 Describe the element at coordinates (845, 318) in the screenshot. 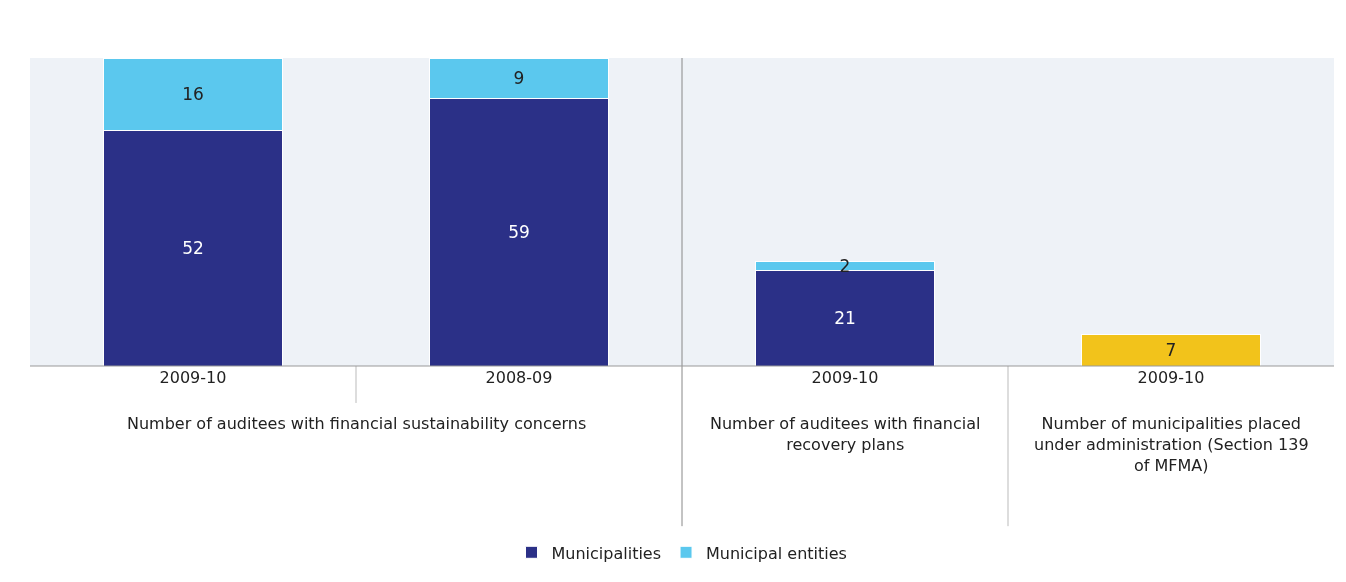

I see `data-label: 21` at that location.